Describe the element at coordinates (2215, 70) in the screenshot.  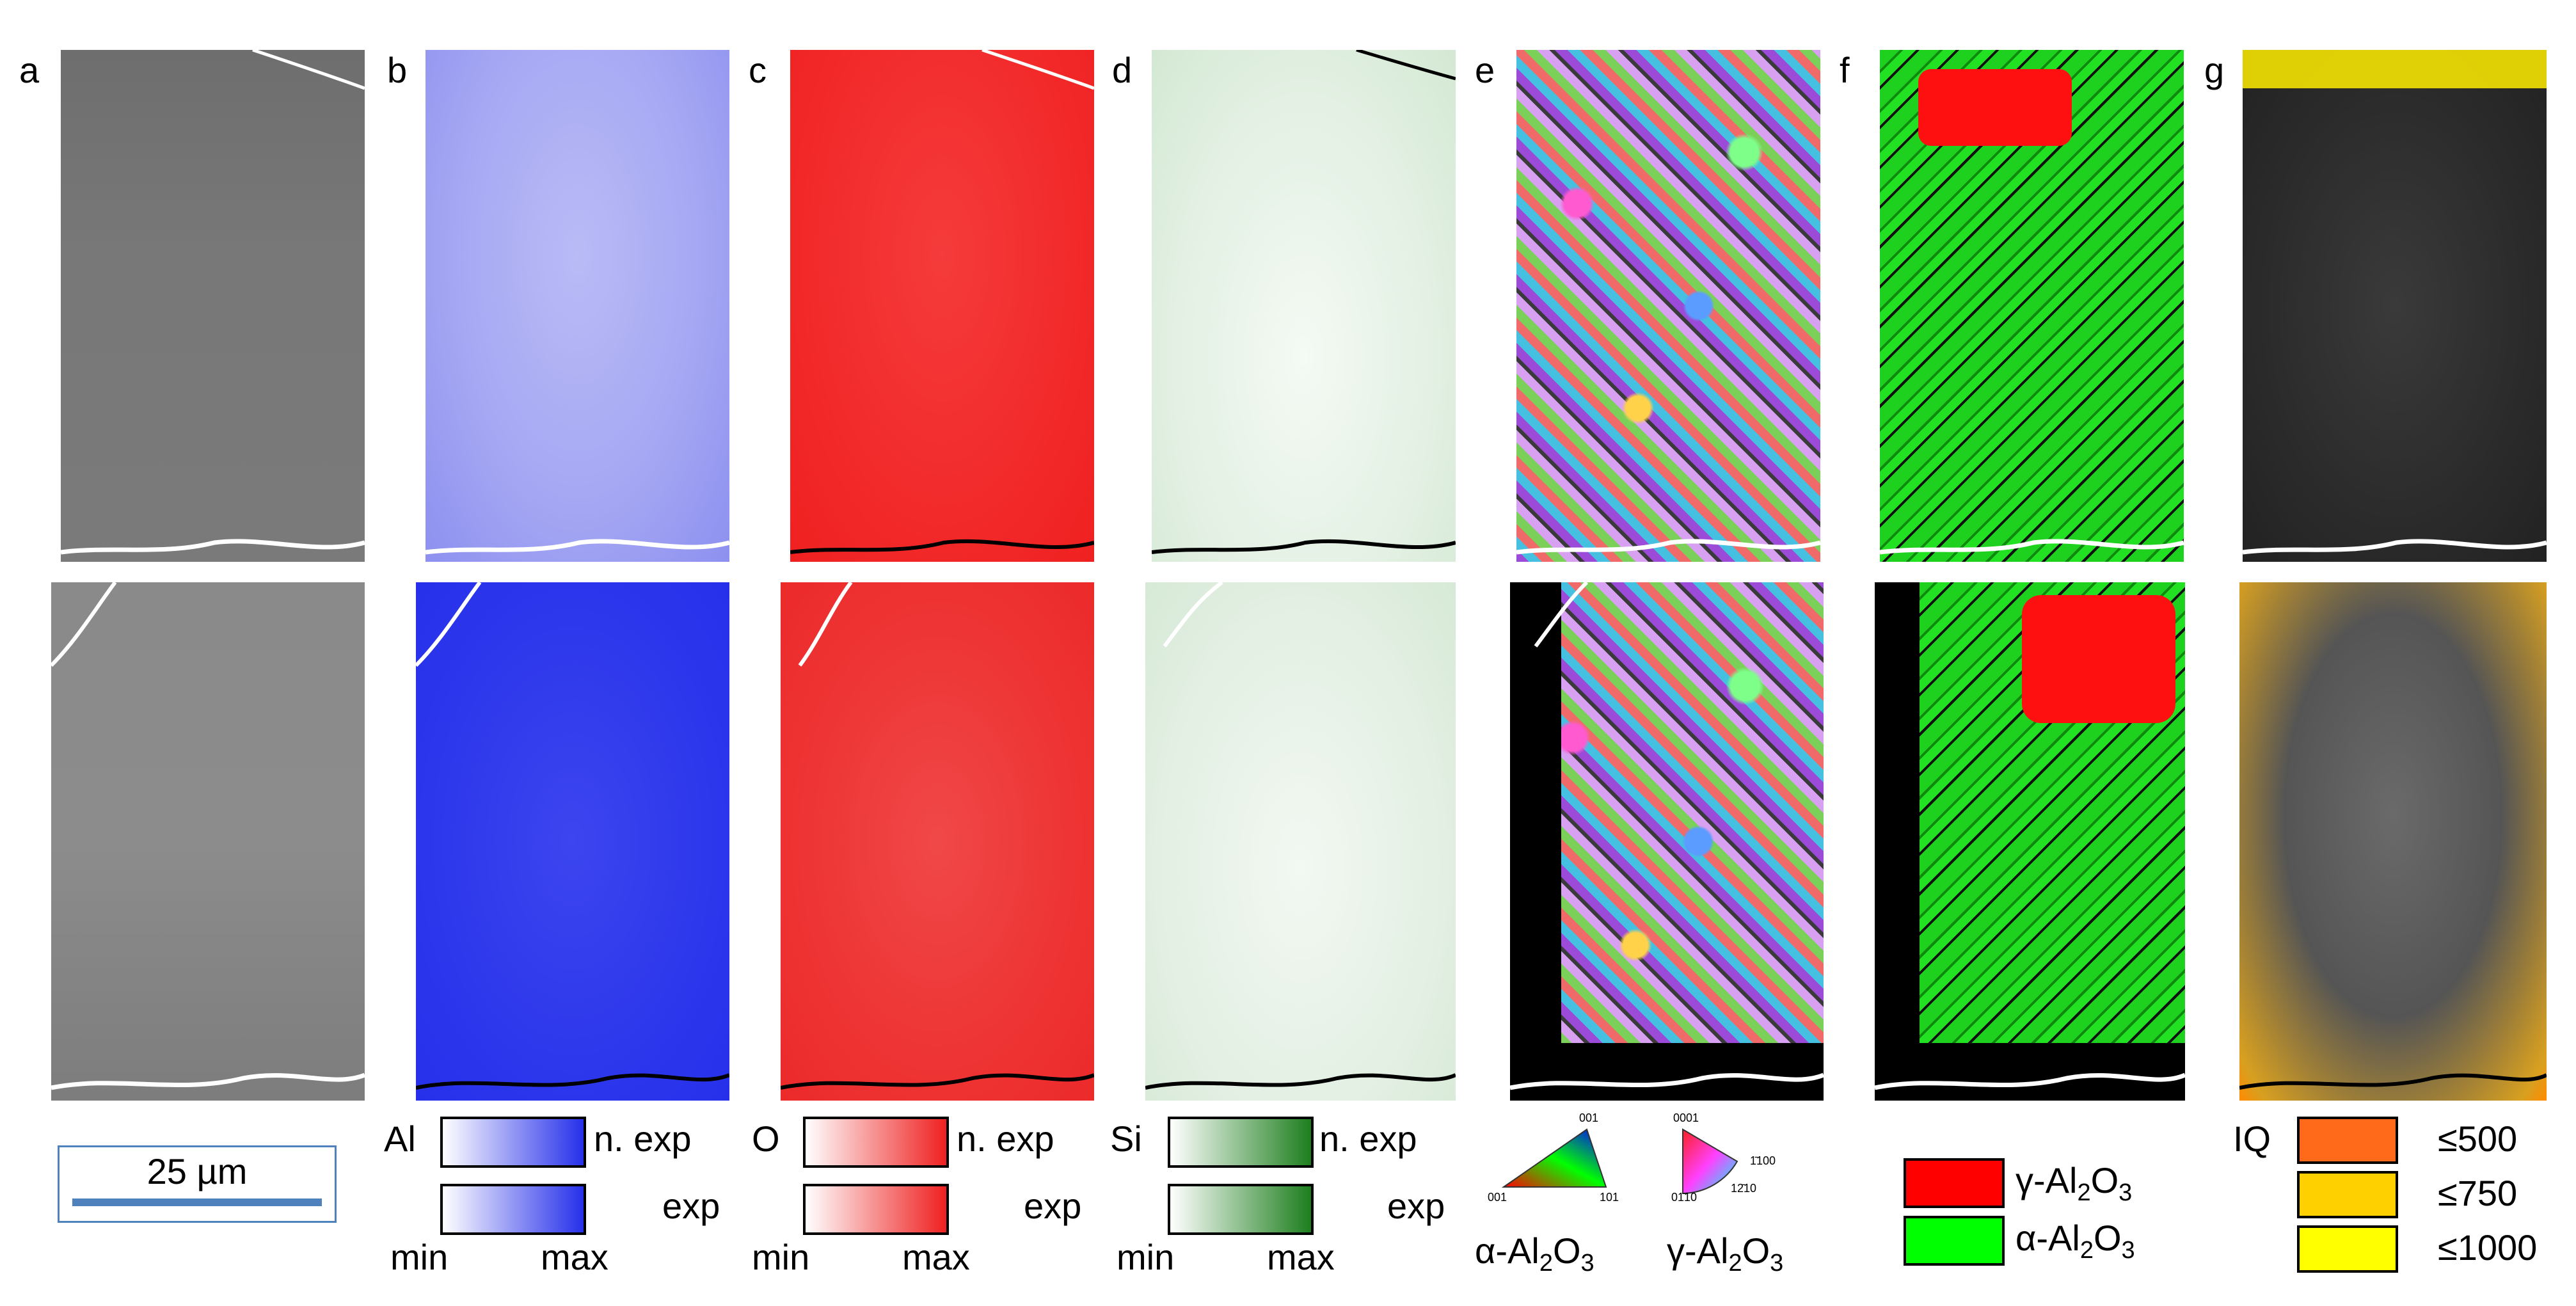
I see `panel-label-g: g` at that location.